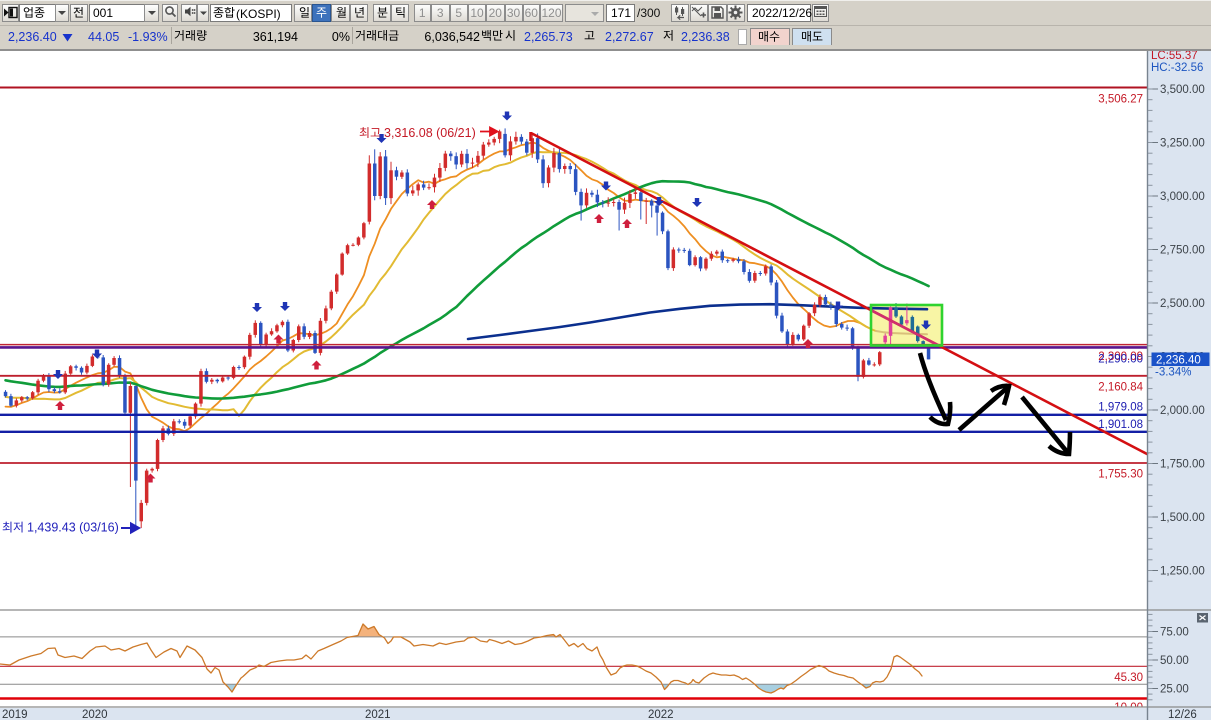  What do you see at coordinates (15, 714) in the screenshot?
I see `svg-text: 2019` at bounding box center [15, 714].